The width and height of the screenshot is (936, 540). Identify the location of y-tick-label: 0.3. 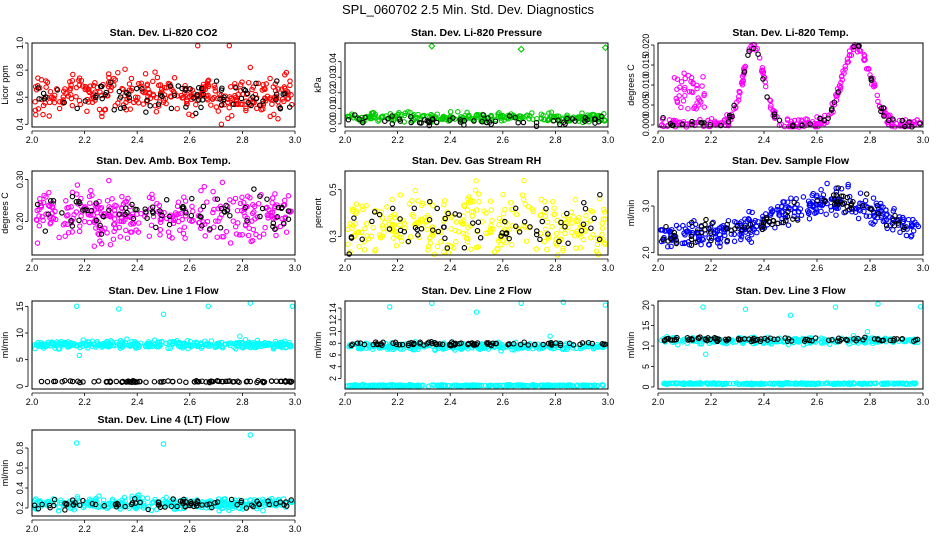
(333, 236).